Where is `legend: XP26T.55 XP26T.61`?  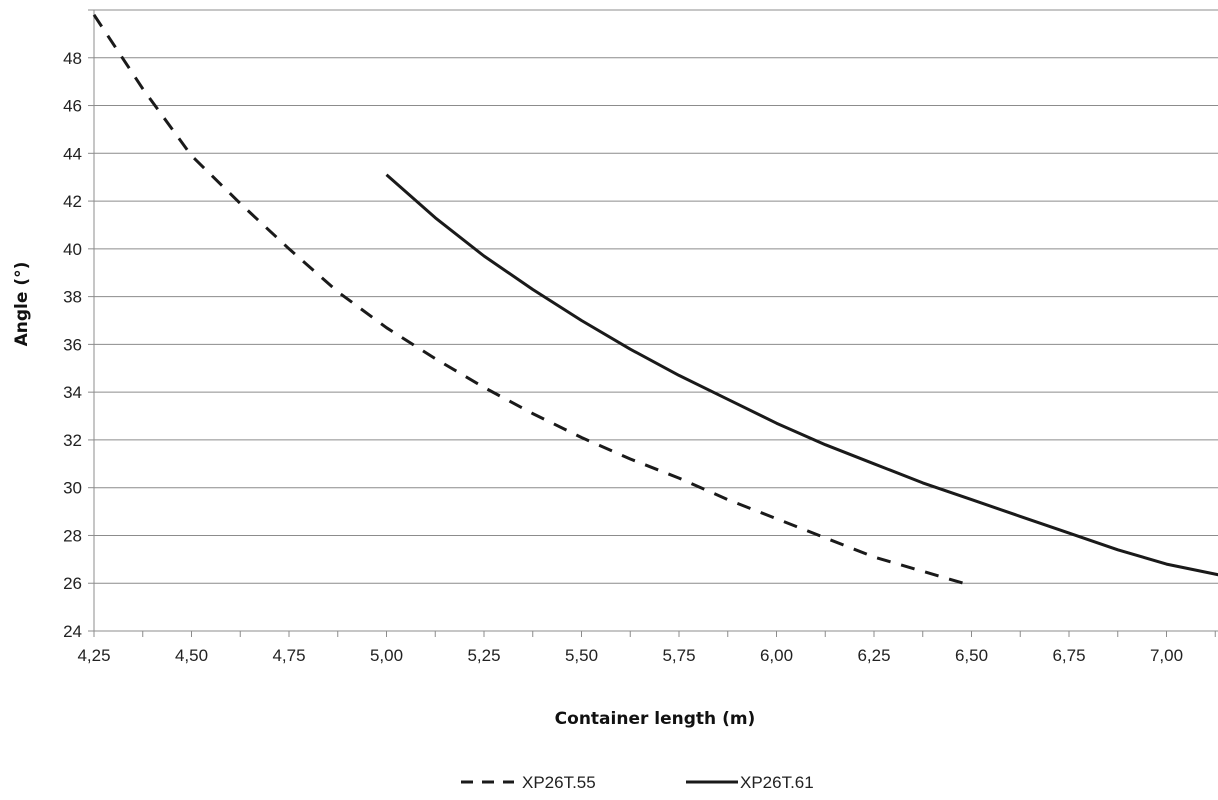 legend: XP26T.55 XP26T.61 is located at coordinates (637, 782).